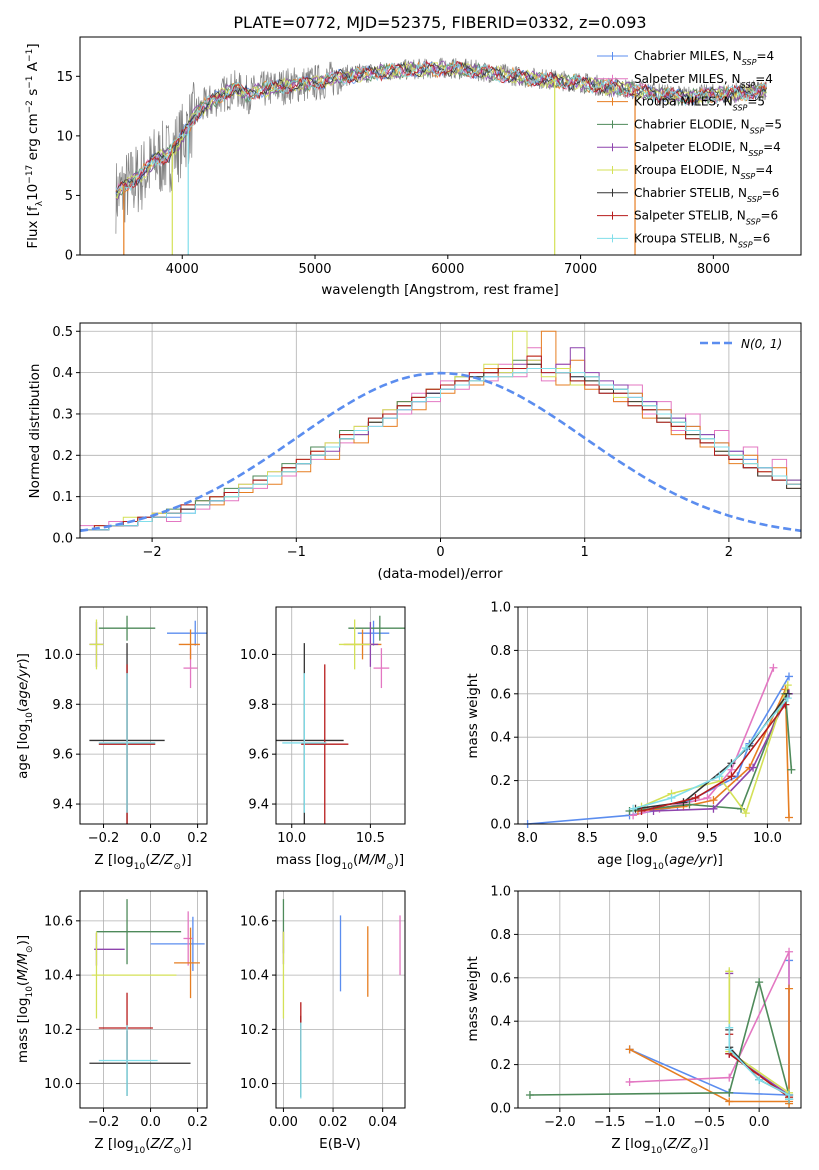 The height and width of the screenshot is (1170, 819). What do you see at coordinates (440, 574) in the screenshot?
I see `residuals-xlabel: (data-model)/error` at bounding box center [440, 574].